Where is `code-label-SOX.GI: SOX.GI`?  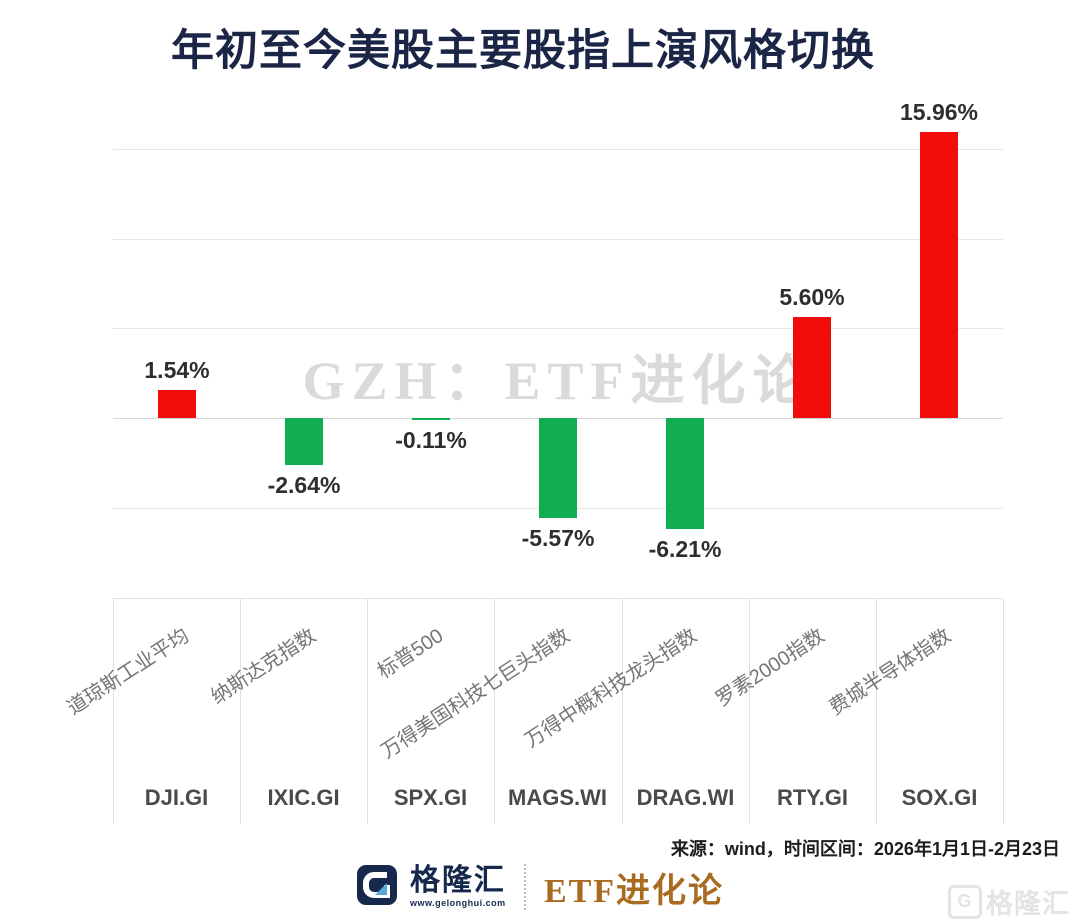 code-label-SOX.GI: SOX.GI is located at coordinates (939, 797).